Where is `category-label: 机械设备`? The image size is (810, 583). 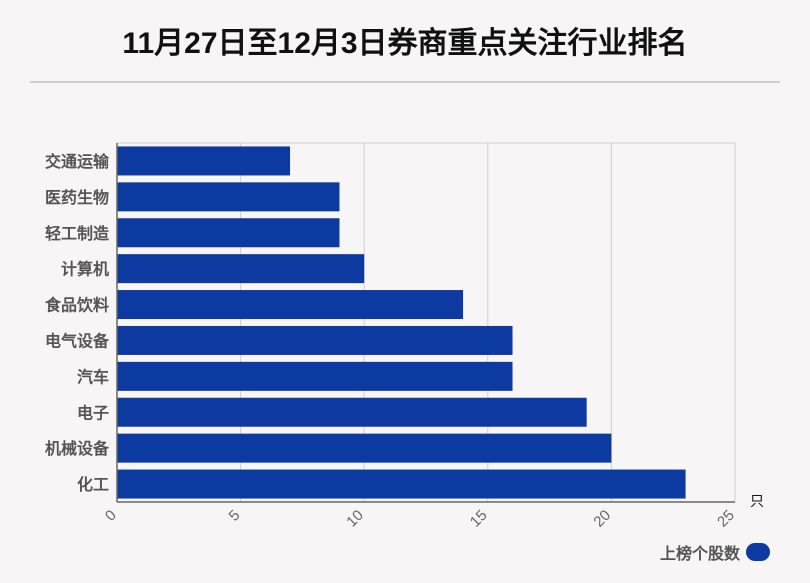 category-label: 机械设备 is located at coordinates (77, 448).